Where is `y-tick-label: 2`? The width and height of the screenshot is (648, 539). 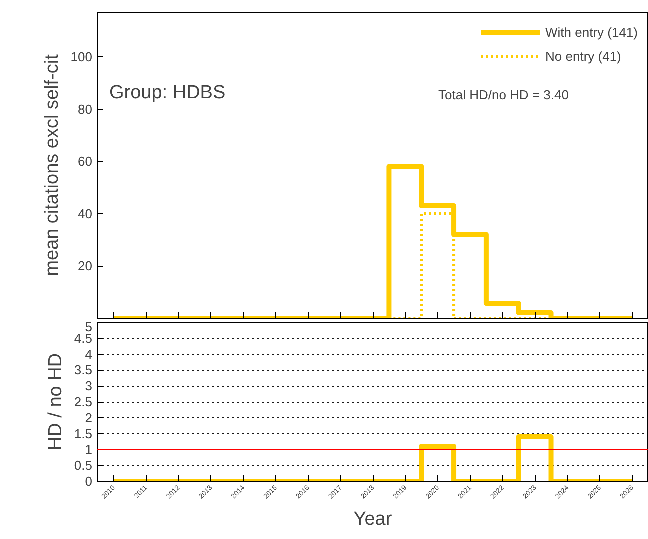 y-tick-label: 2 is located at coordinates (89, 418).